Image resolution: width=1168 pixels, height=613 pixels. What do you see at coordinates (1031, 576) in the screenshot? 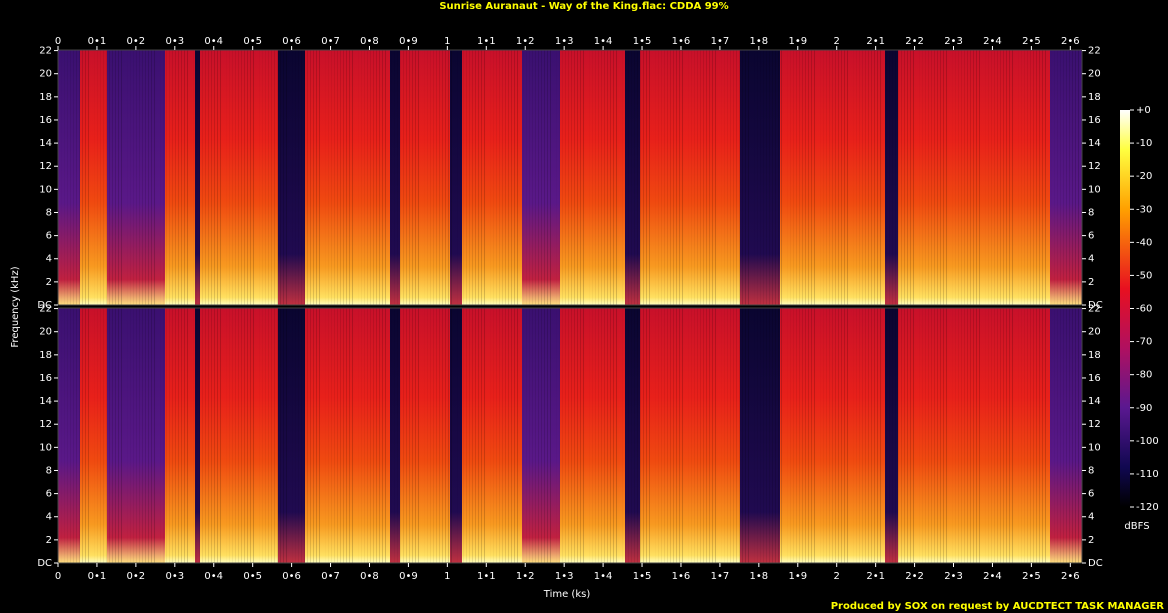
I see `x-tick-label: 2•5` at bounding box center [1031, 576].